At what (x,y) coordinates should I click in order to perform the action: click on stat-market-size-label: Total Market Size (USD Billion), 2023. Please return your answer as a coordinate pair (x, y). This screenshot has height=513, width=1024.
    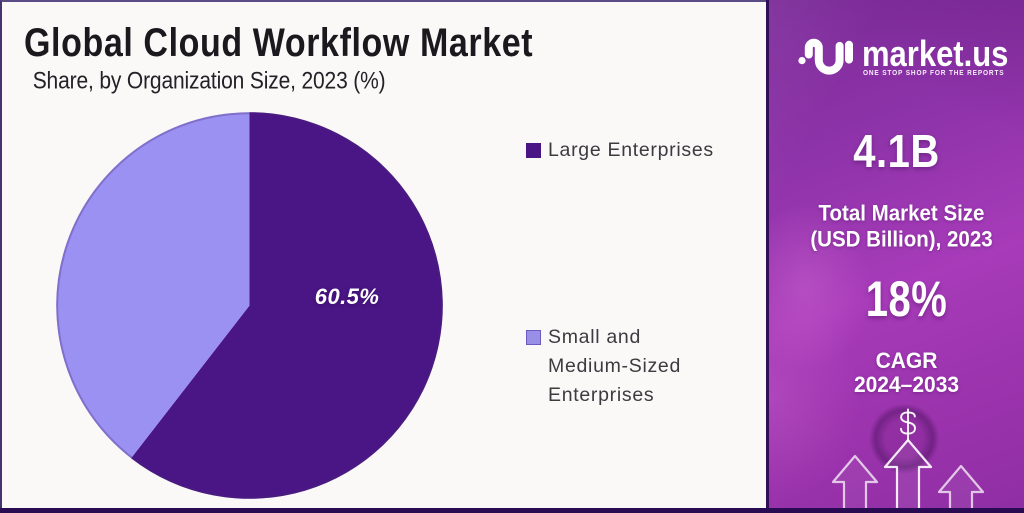
    Looking at the image, I should click on (901, 226).